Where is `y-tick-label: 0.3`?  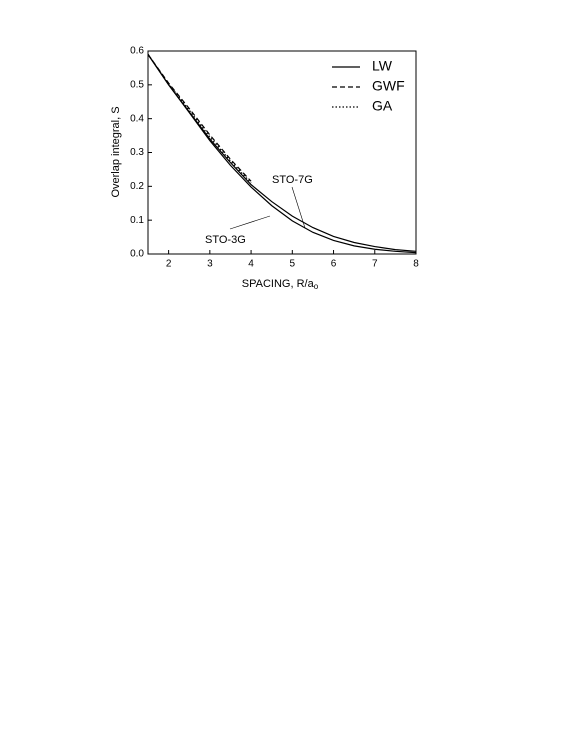
y-tick-label: 0.3 is located at coordinates (137, 152).